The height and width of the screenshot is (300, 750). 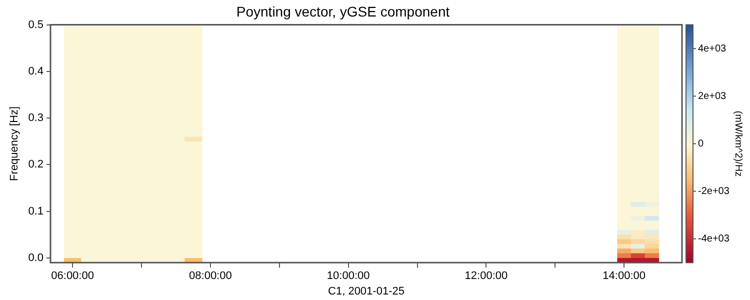 I want to click on y-axis-title: Frequency [Hz], so click(x=14, y=143).